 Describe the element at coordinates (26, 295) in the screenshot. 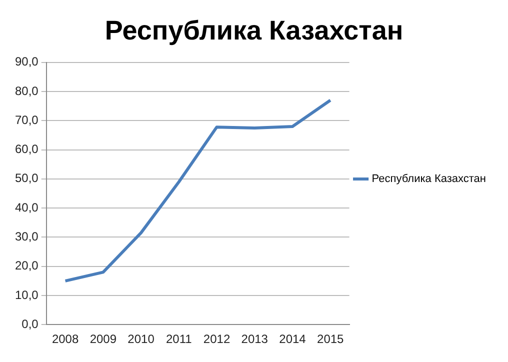

I see `y-tick-label: 10,0` at that location.